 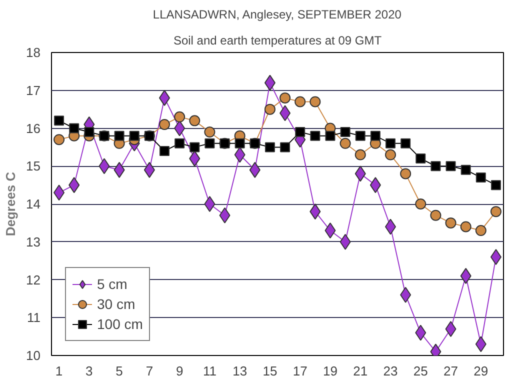 What do you see at coordinates (116, 304) in the screenshot?
I see `legend-label: 30 cm` at bounding box center [116, 304].